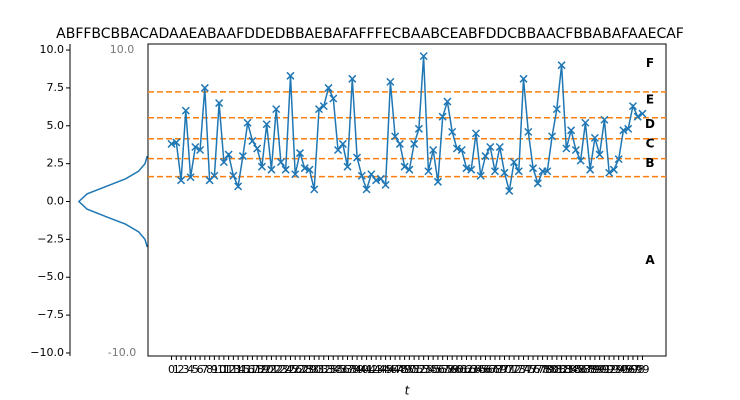 The image size is (740, 400). I want to click on x-tick-label: 25, so click(290, 369).